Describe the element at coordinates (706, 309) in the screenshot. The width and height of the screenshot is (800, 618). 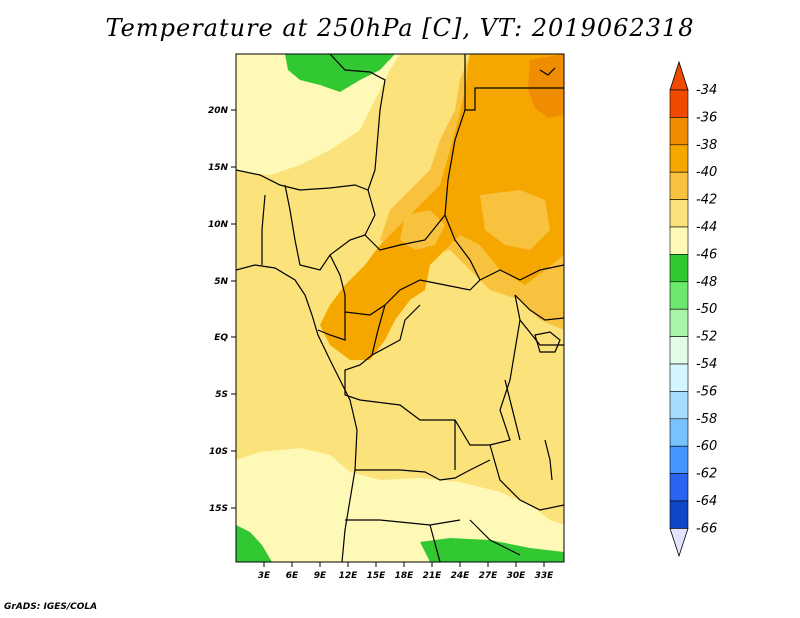
I see `colorbar-label-9: -50` at that location.